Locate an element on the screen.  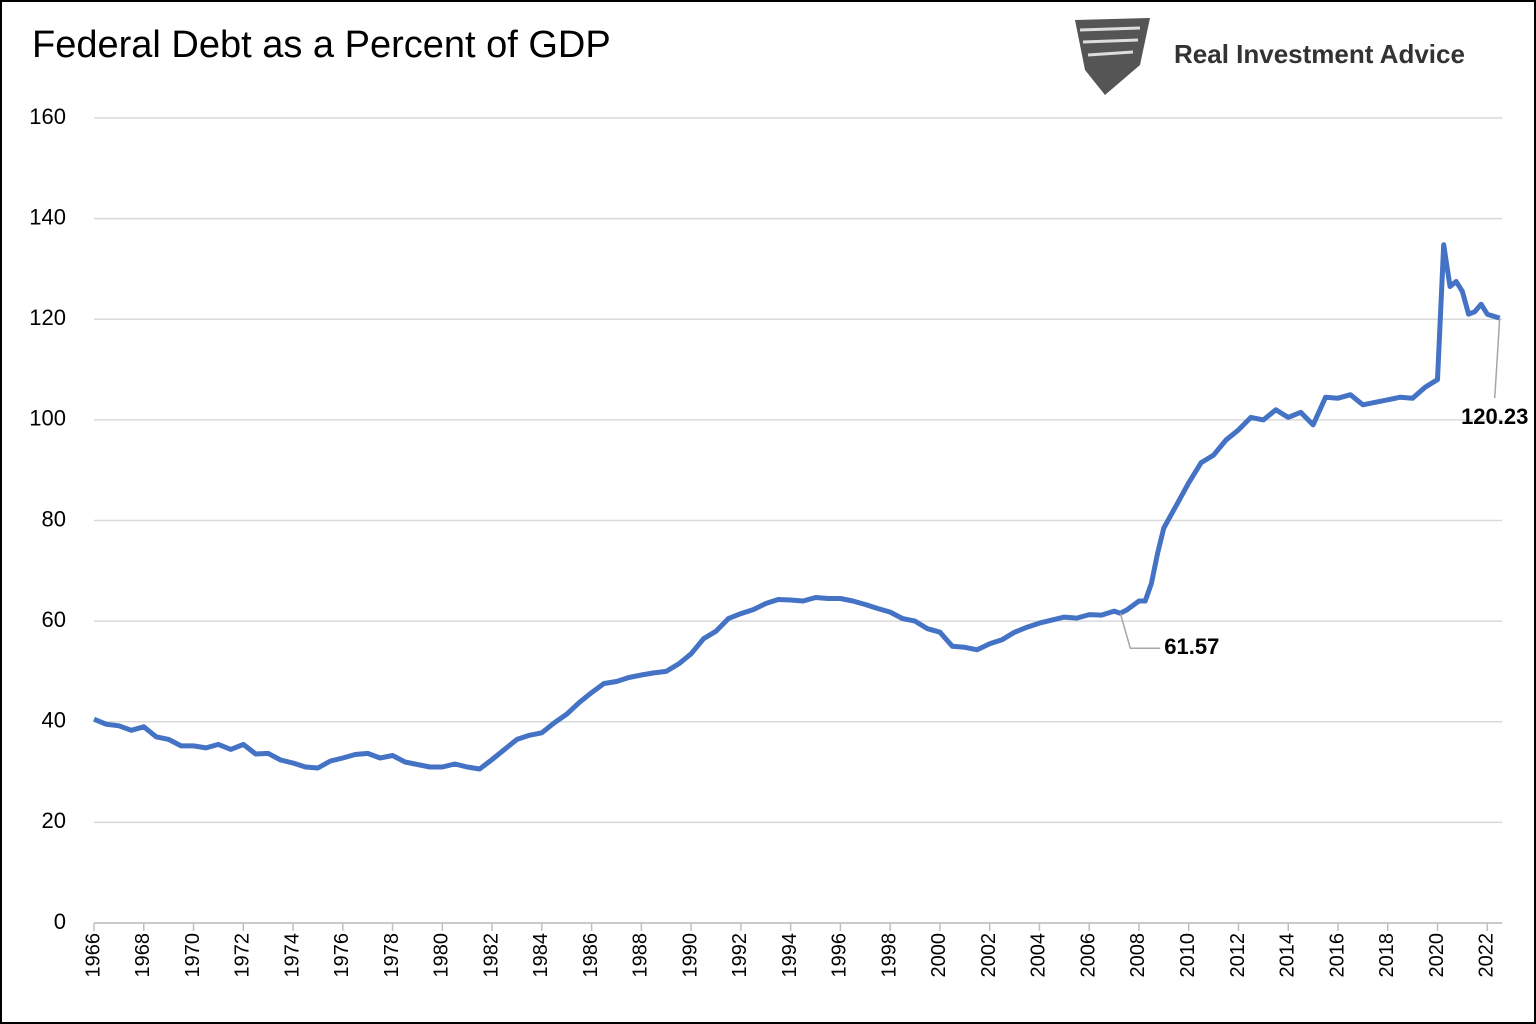
x-tick-label: 1990 is located at coordinates (690, 955).